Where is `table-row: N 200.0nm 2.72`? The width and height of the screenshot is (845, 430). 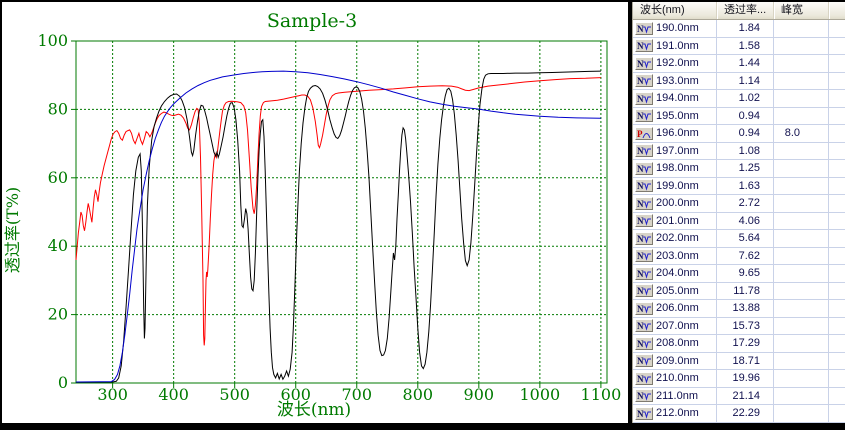 table-row: N 200.0nm 2.72 is located at coordinates (739, 204).